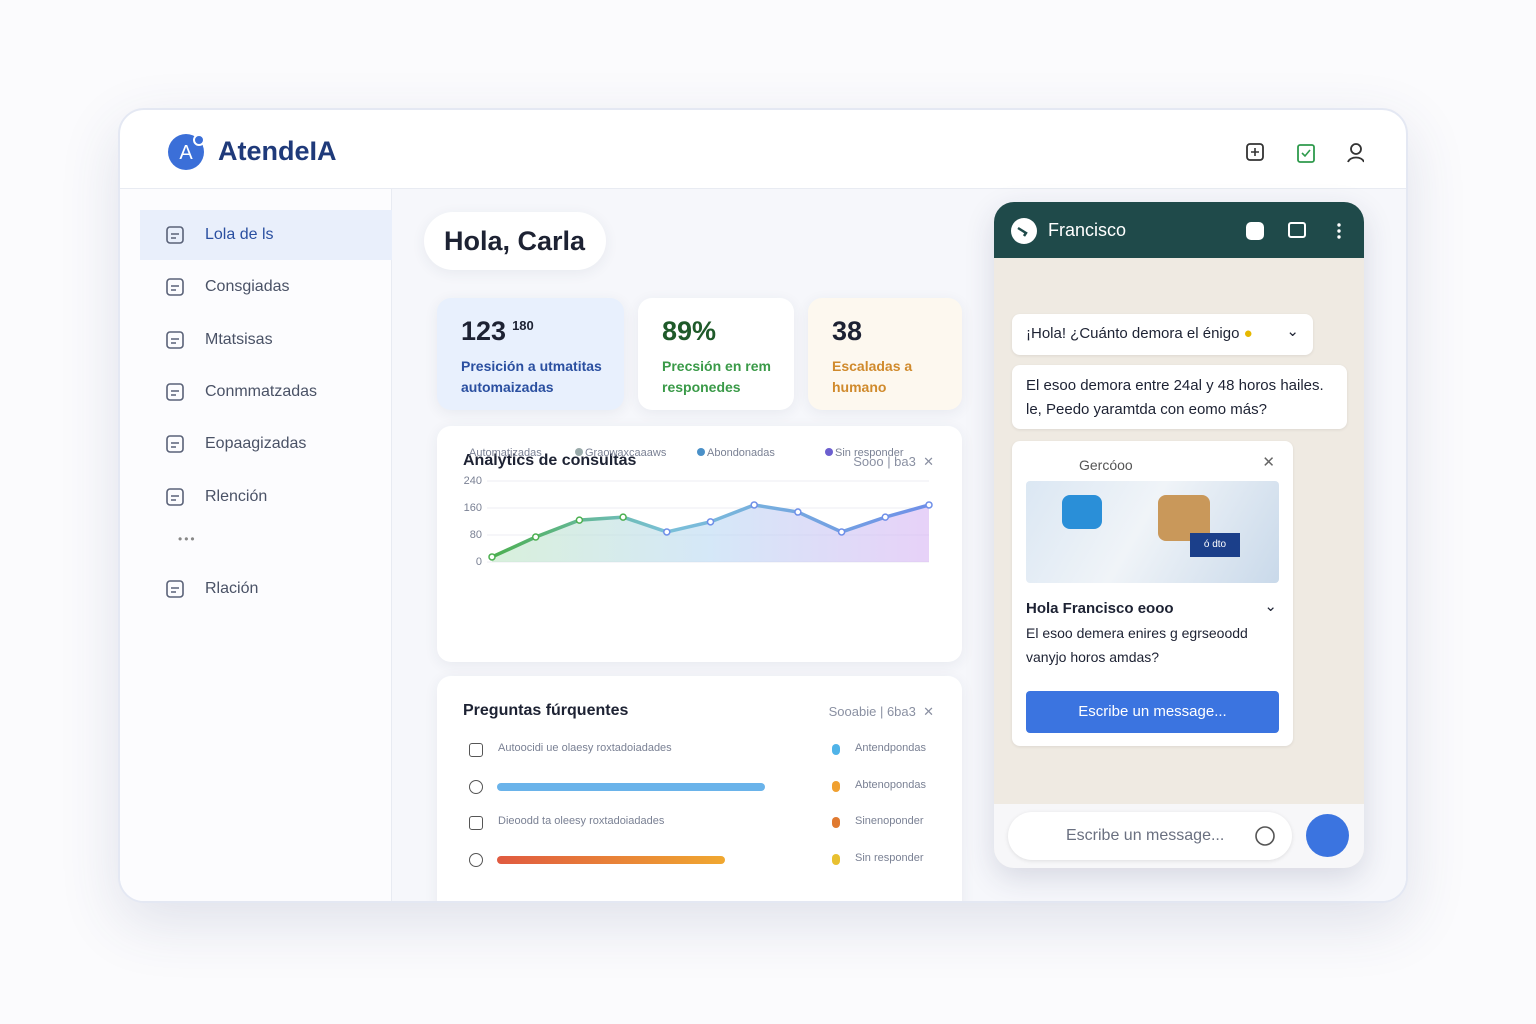  What do you see at coordinates (741, 453) in the screenshot?
I see `legend-label: Abondonadas` at bounding box center [741, 453].